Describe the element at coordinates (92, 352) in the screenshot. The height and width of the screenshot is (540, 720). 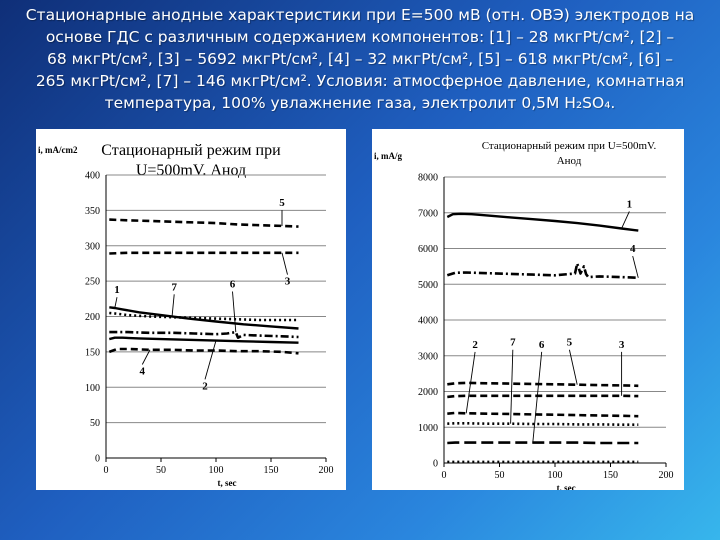
I see `left-y-tick-label: 150` at that location.